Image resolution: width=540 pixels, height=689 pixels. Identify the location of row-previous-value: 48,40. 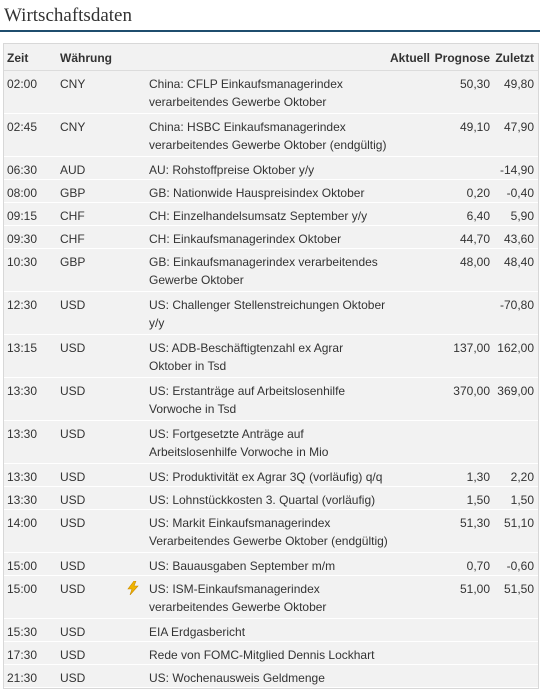
(518, 262).